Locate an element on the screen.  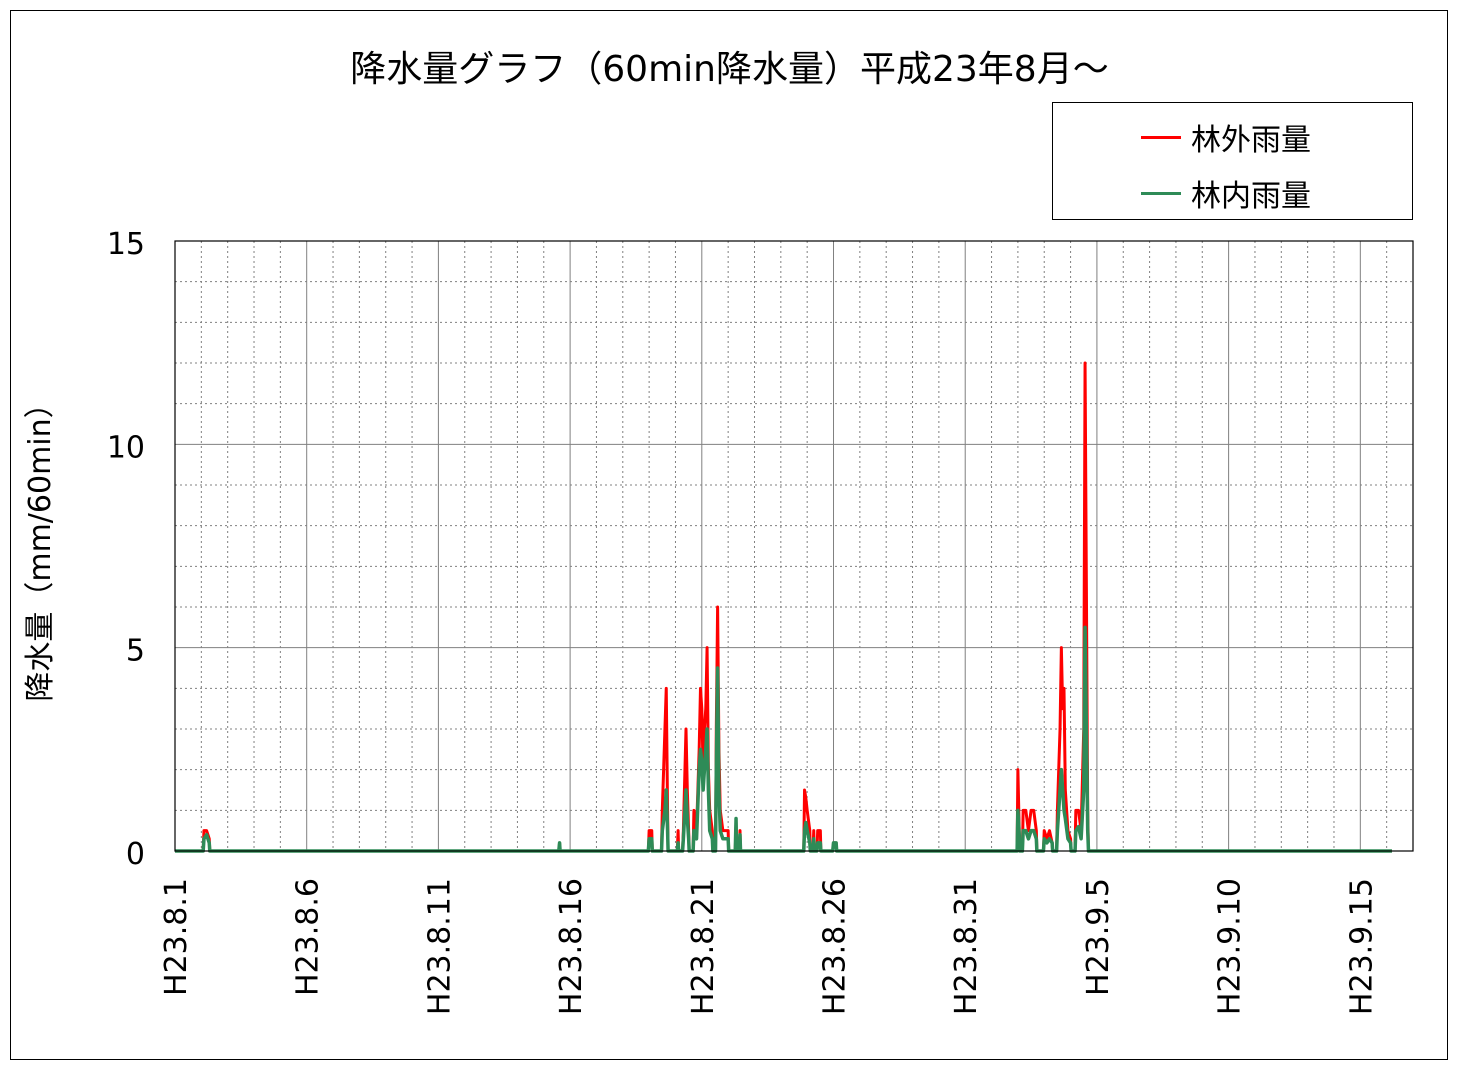
legend-label-outside: 林外雨量 is located at coordinates (1251, 140).